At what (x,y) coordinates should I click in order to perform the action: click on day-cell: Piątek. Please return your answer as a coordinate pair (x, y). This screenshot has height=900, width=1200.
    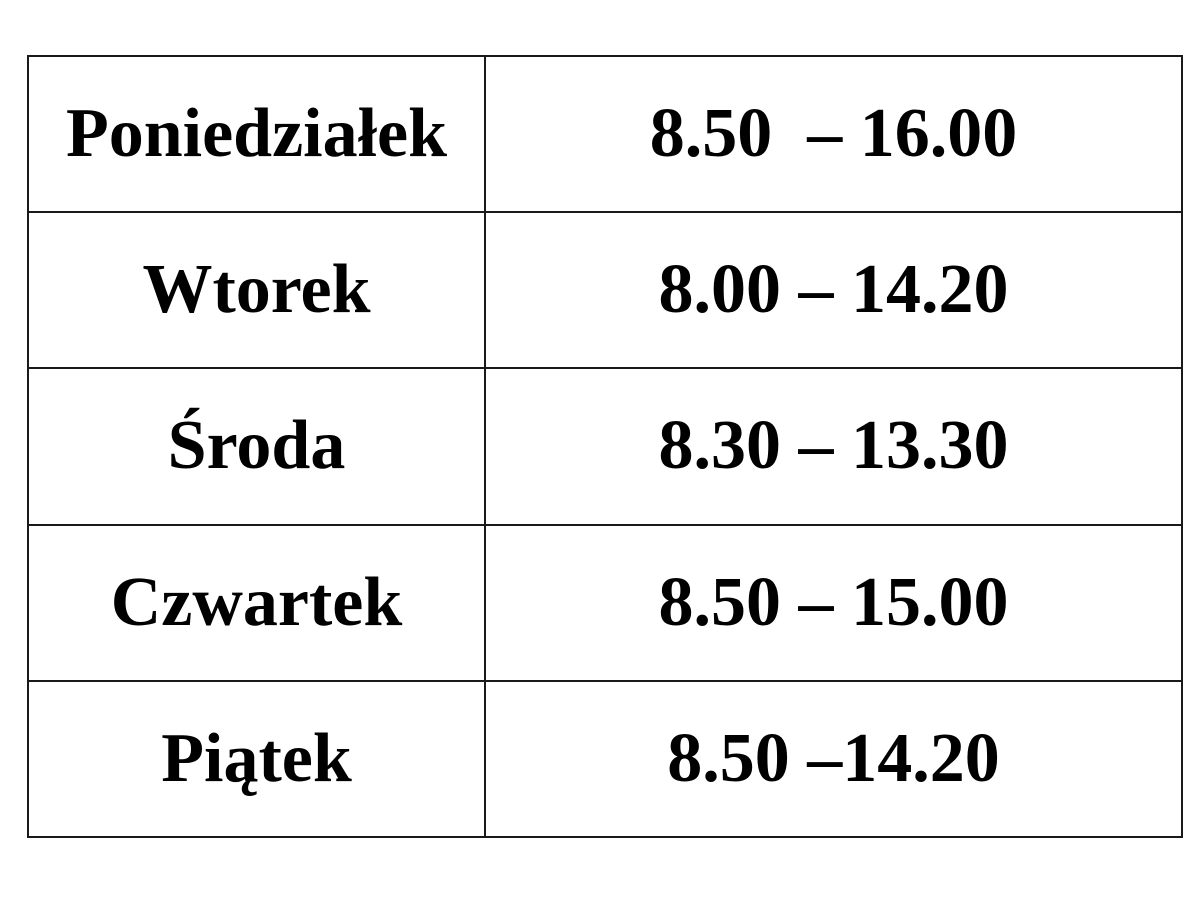
    Looking at the image, I should click on (256, 759).